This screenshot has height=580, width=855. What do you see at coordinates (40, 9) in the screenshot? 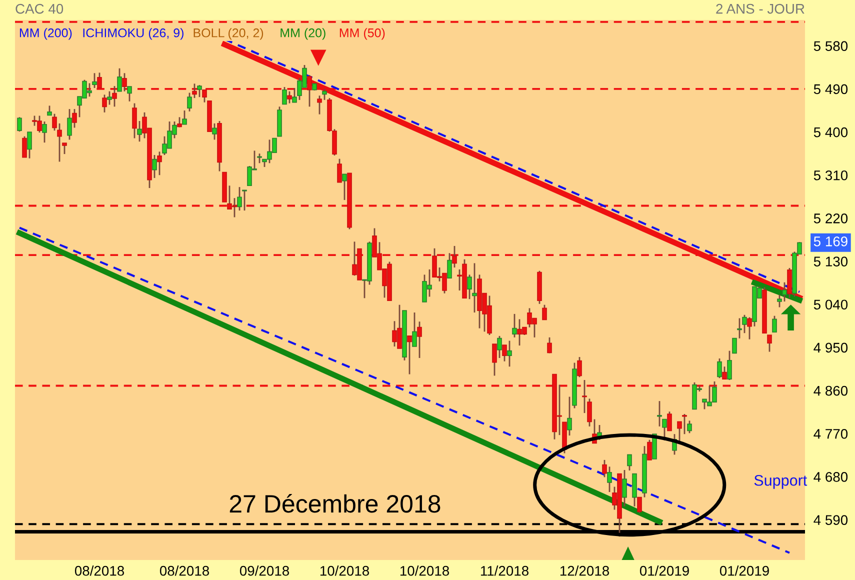
I see `chart-title: CAC 40` at bounding box center [40, 9].